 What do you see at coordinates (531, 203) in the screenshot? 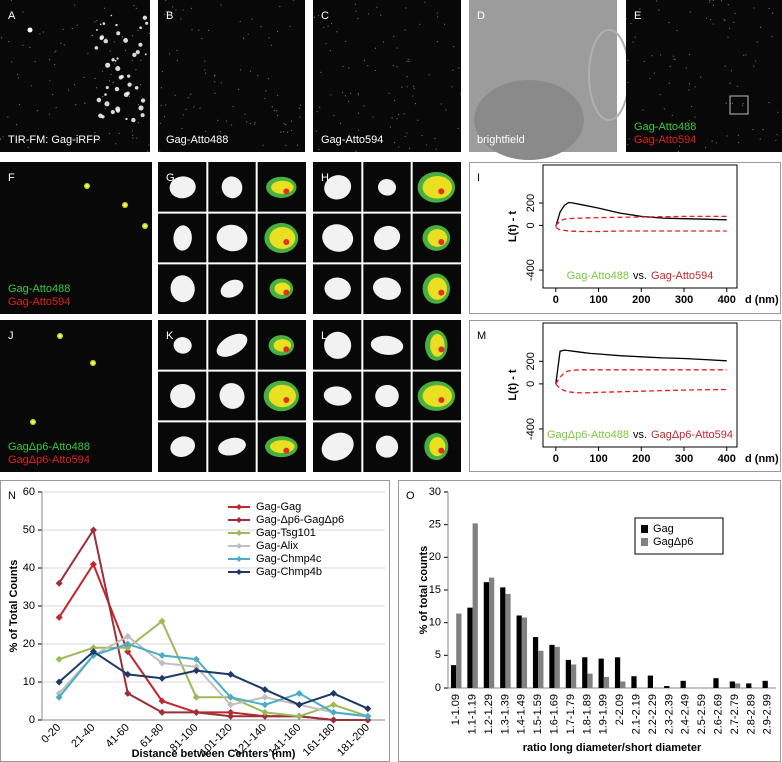
I see `y-tick-label: 200` at bounding box center [531, 203].